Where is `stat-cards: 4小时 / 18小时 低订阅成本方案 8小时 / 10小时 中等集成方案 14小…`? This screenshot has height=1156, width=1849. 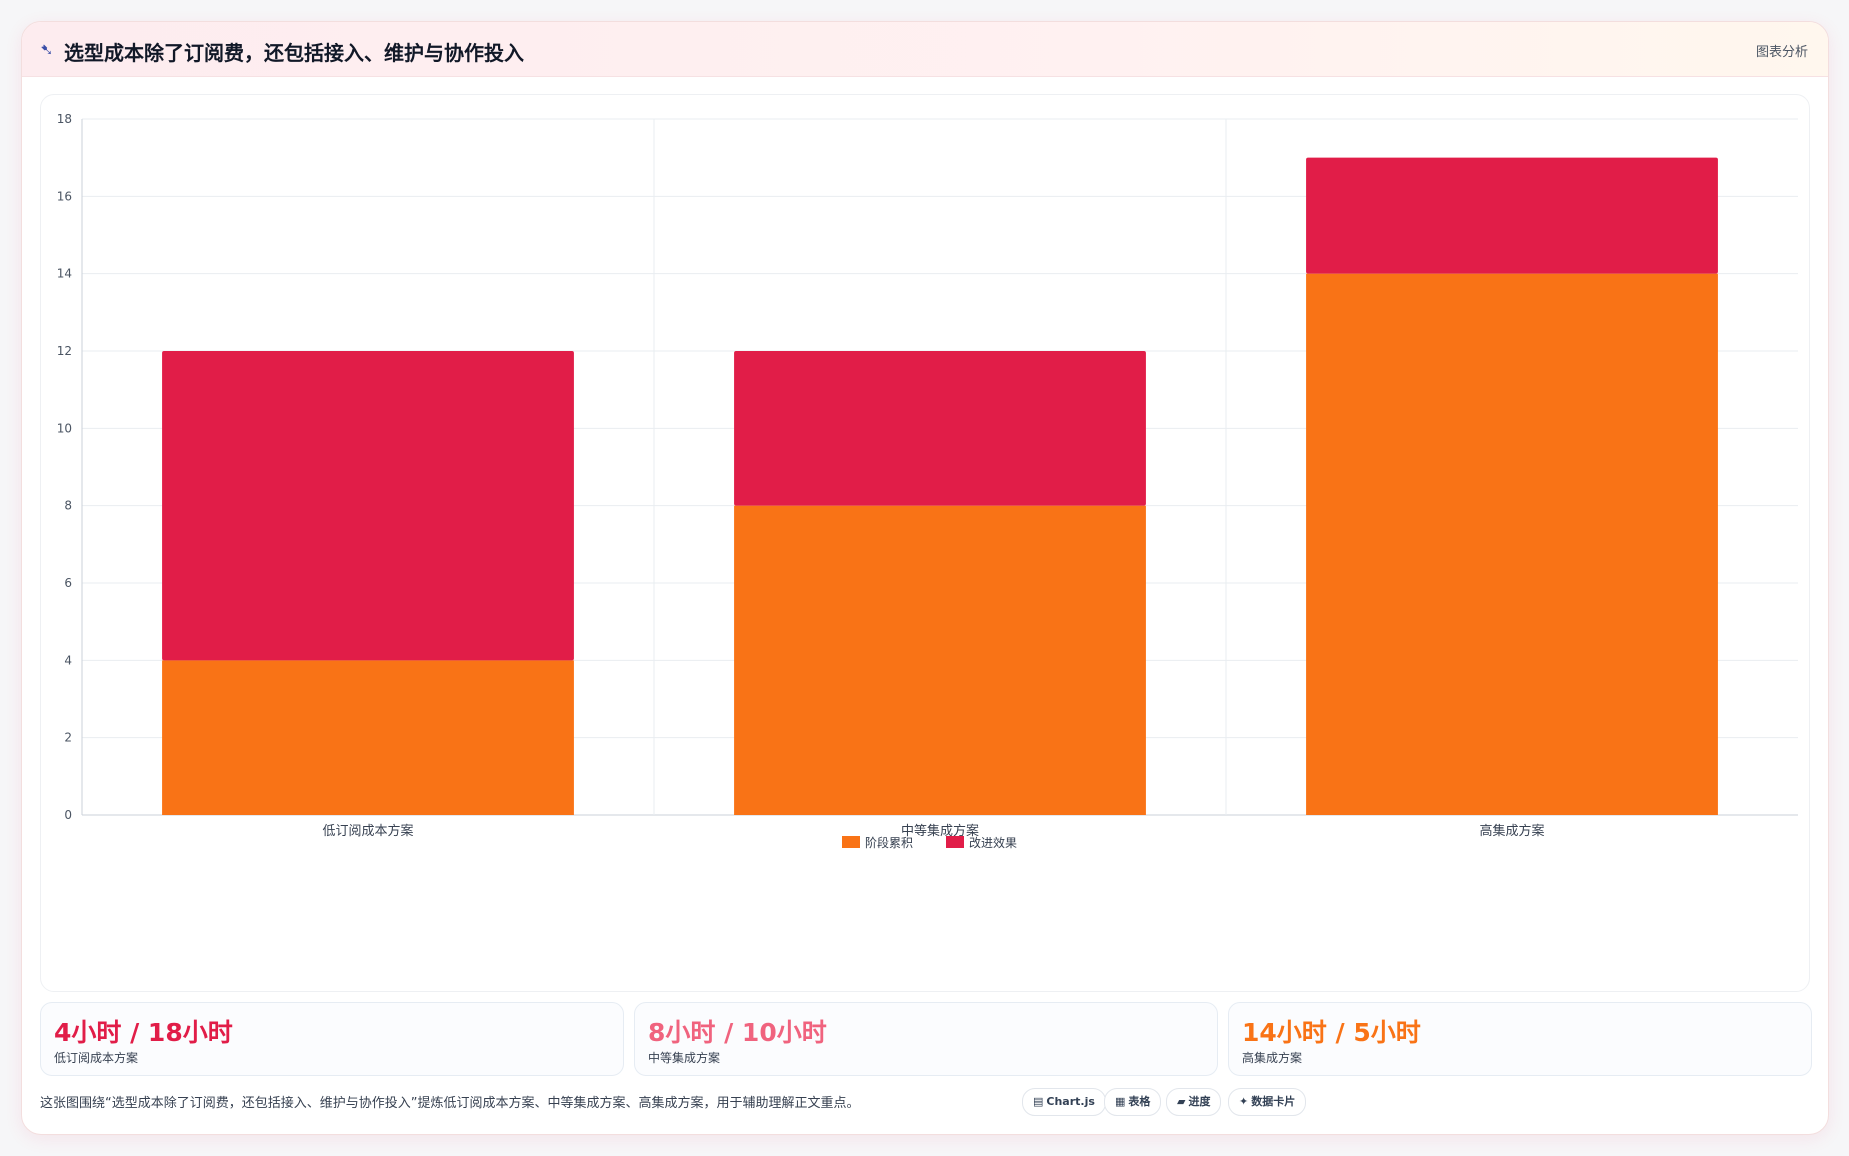
stat-cards: 4小时 / 18小时 低订阅成本方案 8小时 / 10小时 中等集成方案 14小… is located at coordinates (926, 1039).